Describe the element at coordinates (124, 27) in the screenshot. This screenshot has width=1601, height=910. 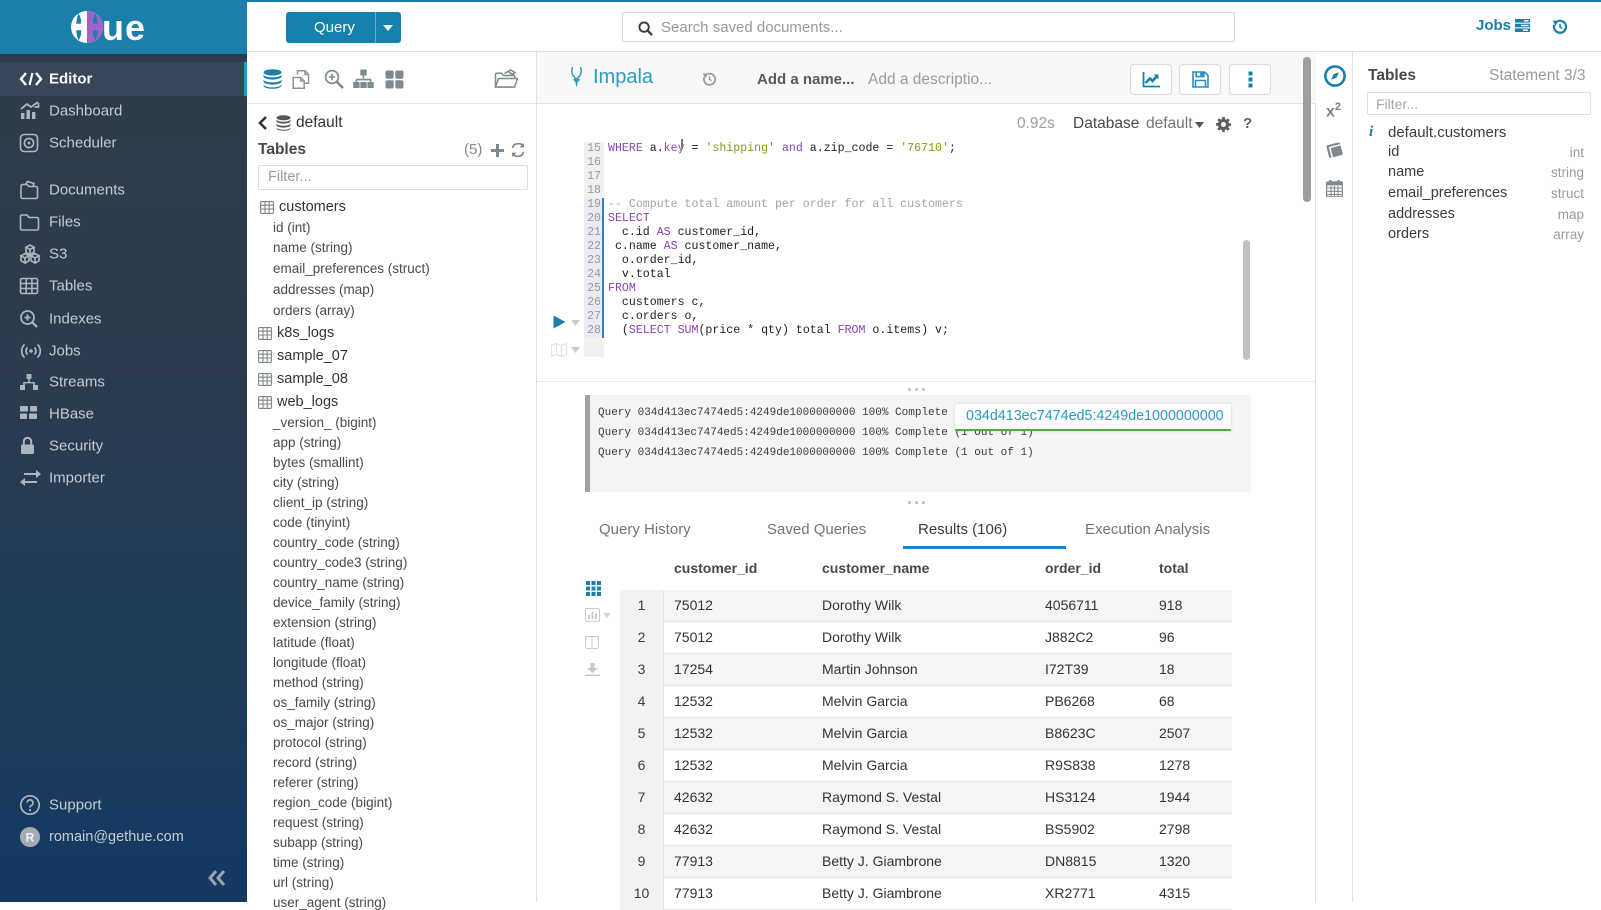
I see `svg-text: ue` at that location.